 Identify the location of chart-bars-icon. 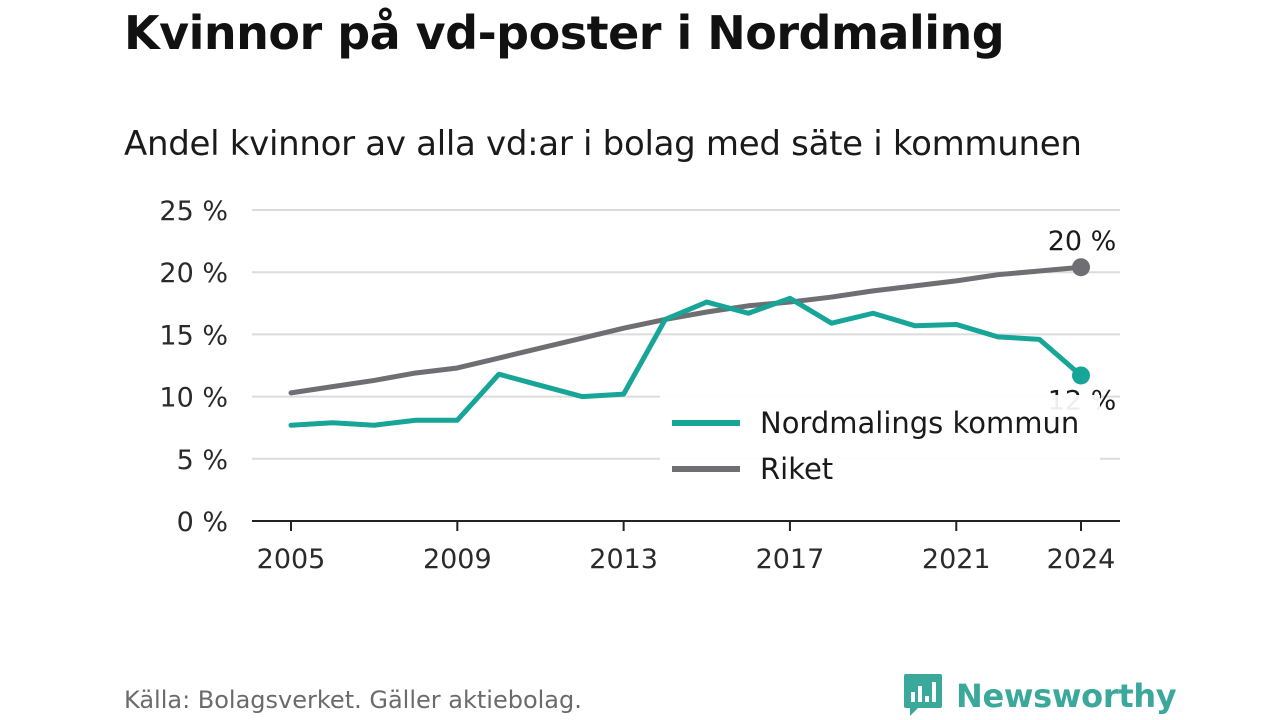
(923, 695).